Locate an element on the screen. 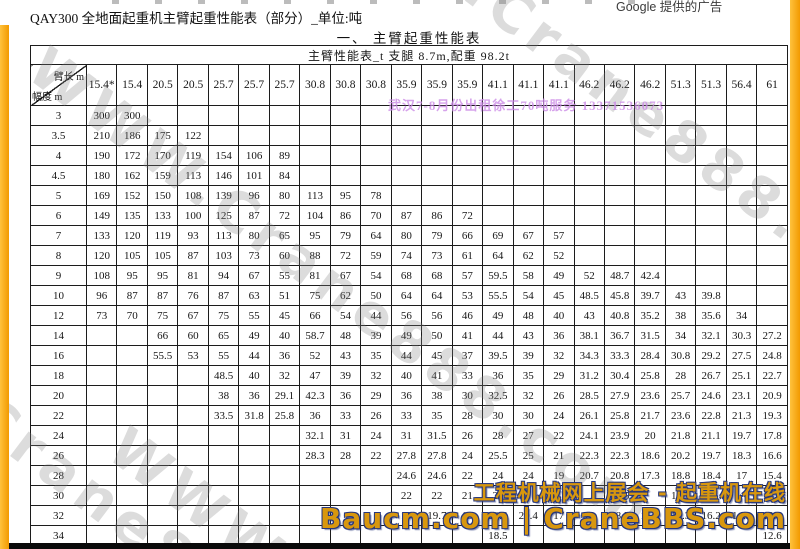 The width and height of the screenshot is (800, 549). capacity-cell: 48.7 is located at coordinates (619, 275).